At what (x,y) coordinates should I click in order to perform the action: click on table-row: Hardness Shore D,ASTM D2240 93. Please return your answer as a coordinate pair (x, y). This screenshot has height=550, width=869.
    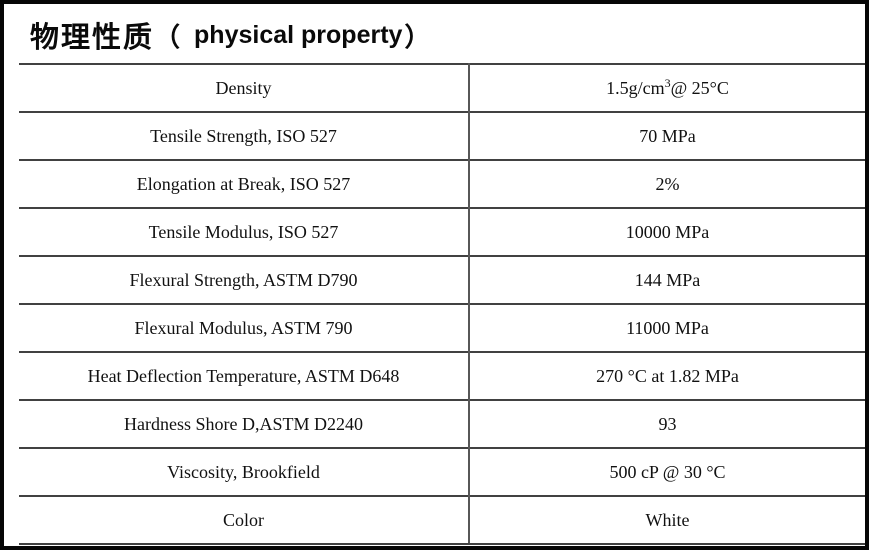
    Looking at the image, I should click on (442, 423).